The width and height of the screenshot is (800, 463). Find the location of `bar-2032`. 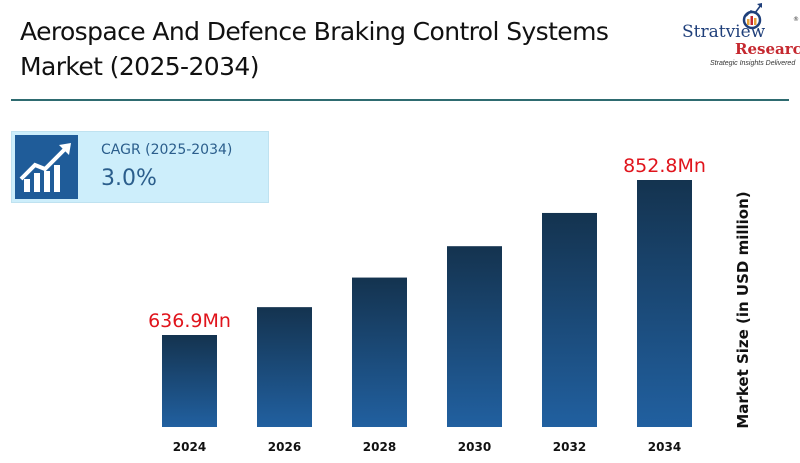

bar-2032 is located at coordinates (569, 319).